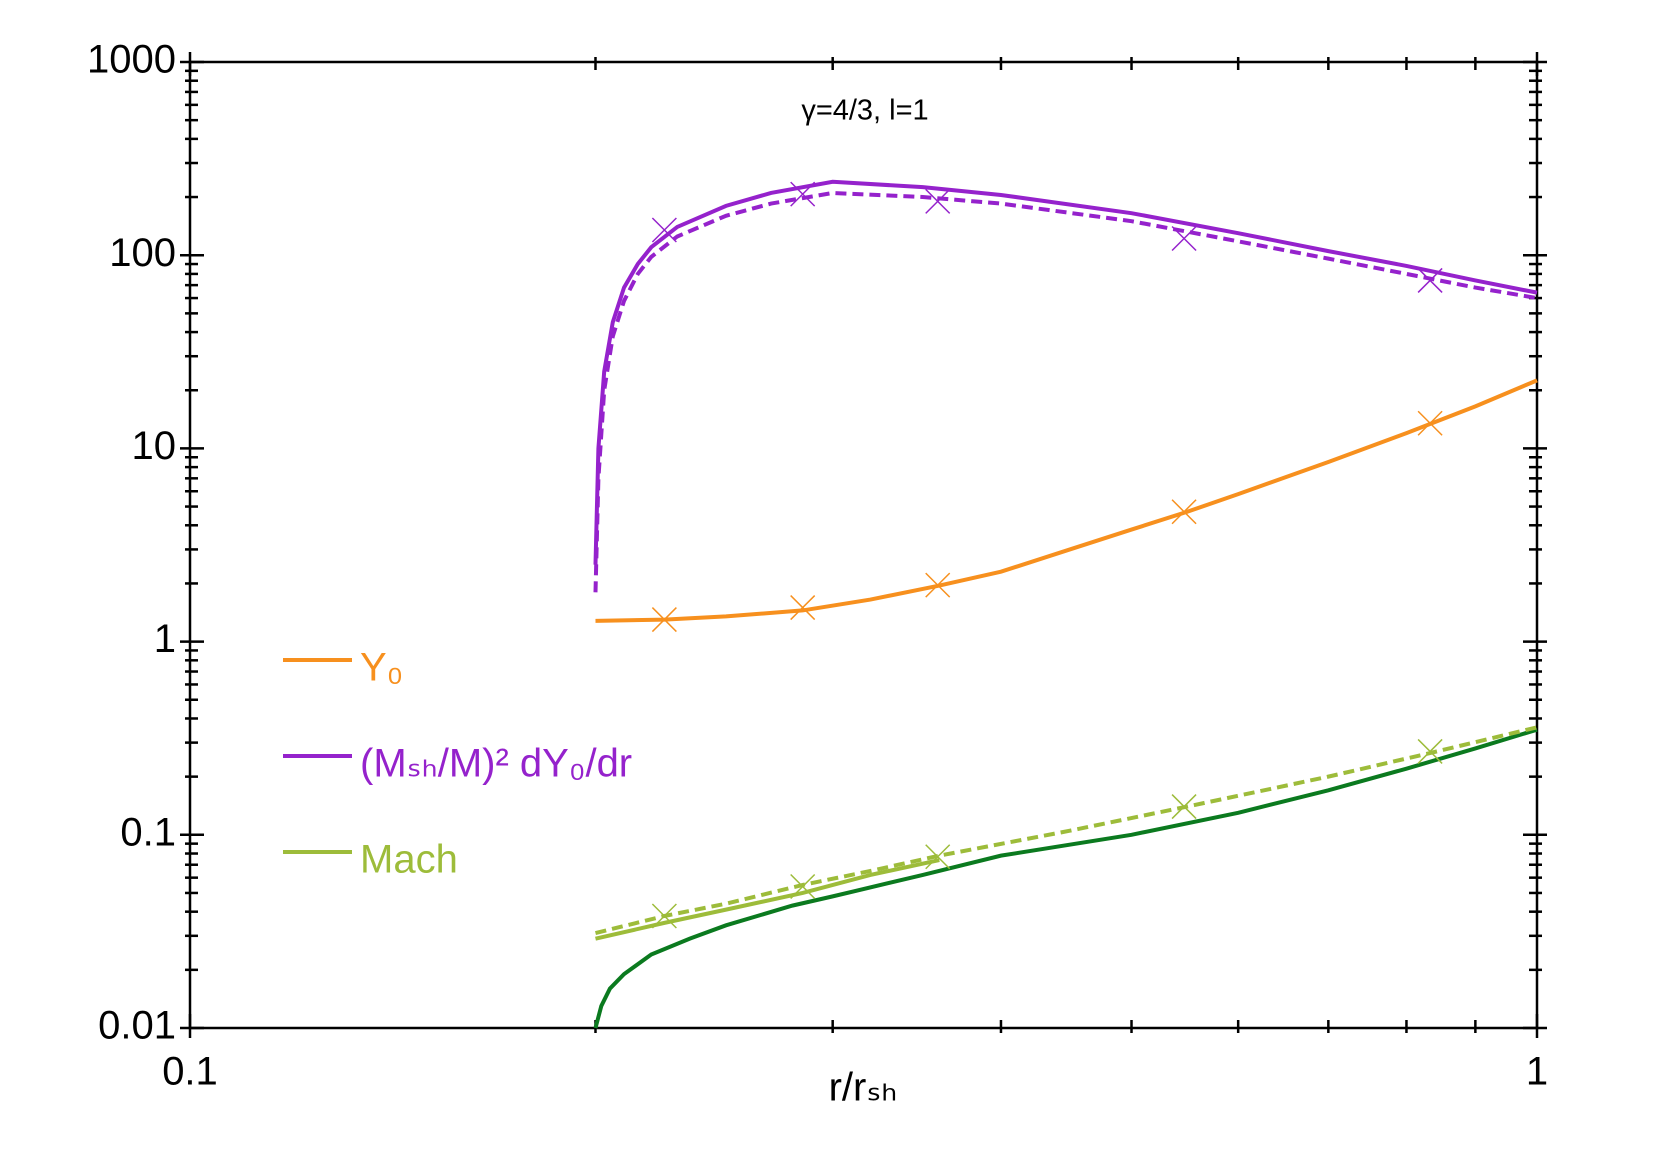 The image size is (1661, 1174). Describe the element at coordinates (137, 1026) in the screenshot. I see `y-tick-label: 0.01` at that location.